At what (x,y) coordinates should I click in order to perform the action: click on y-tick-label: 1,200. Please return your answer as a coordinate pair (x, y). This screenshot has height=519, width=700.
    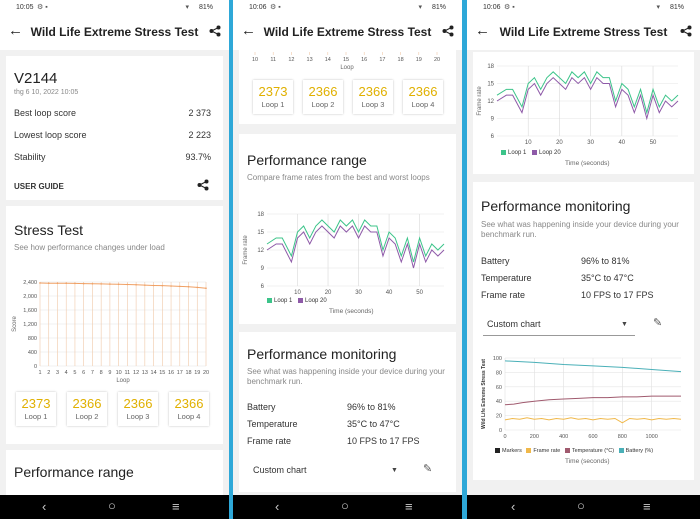
    Looking at the image, I should click on (30, 325).